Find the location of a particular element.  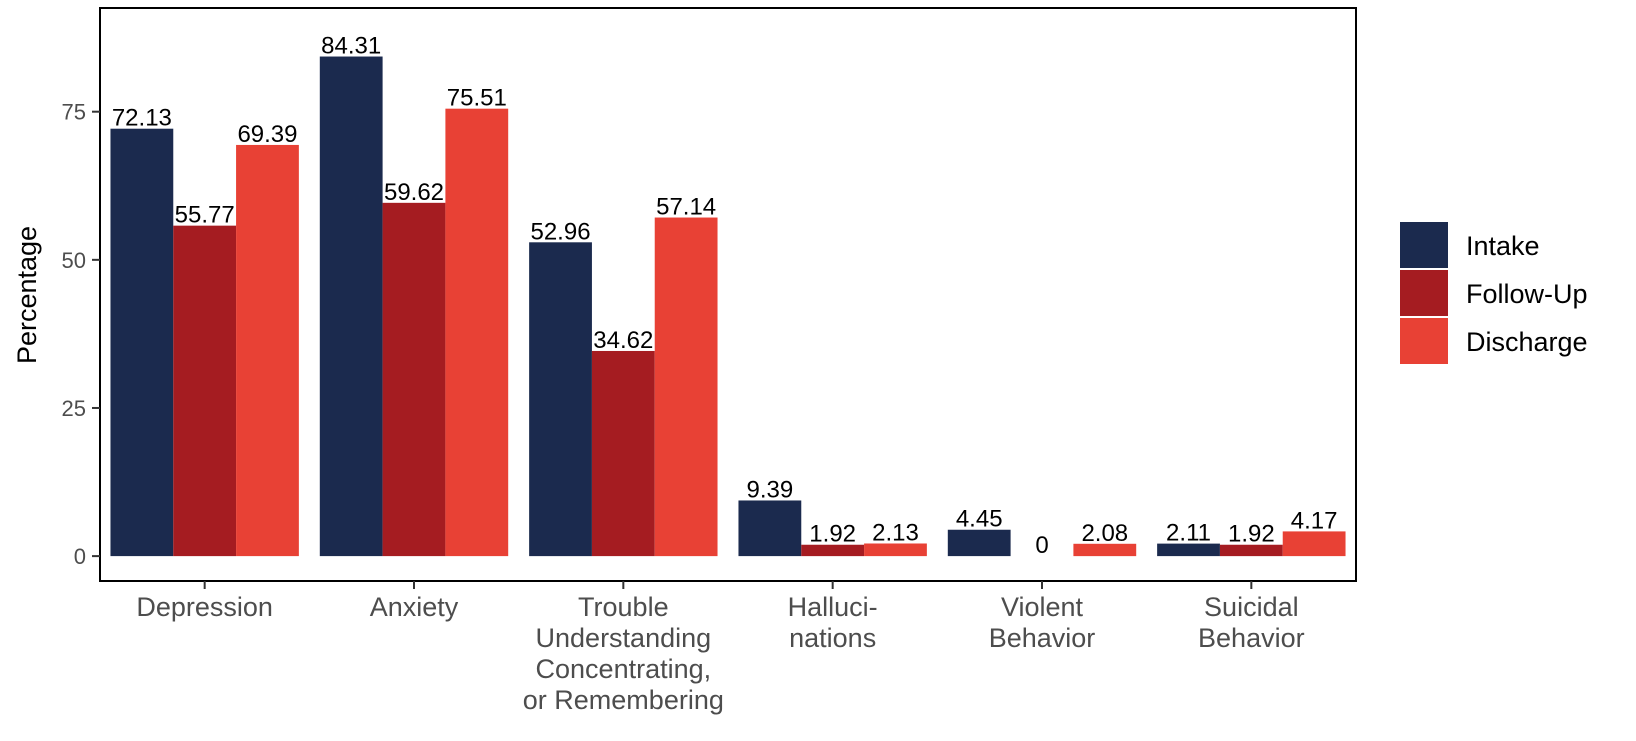

legend-label: Intake is located at coordinates (1503, 246).